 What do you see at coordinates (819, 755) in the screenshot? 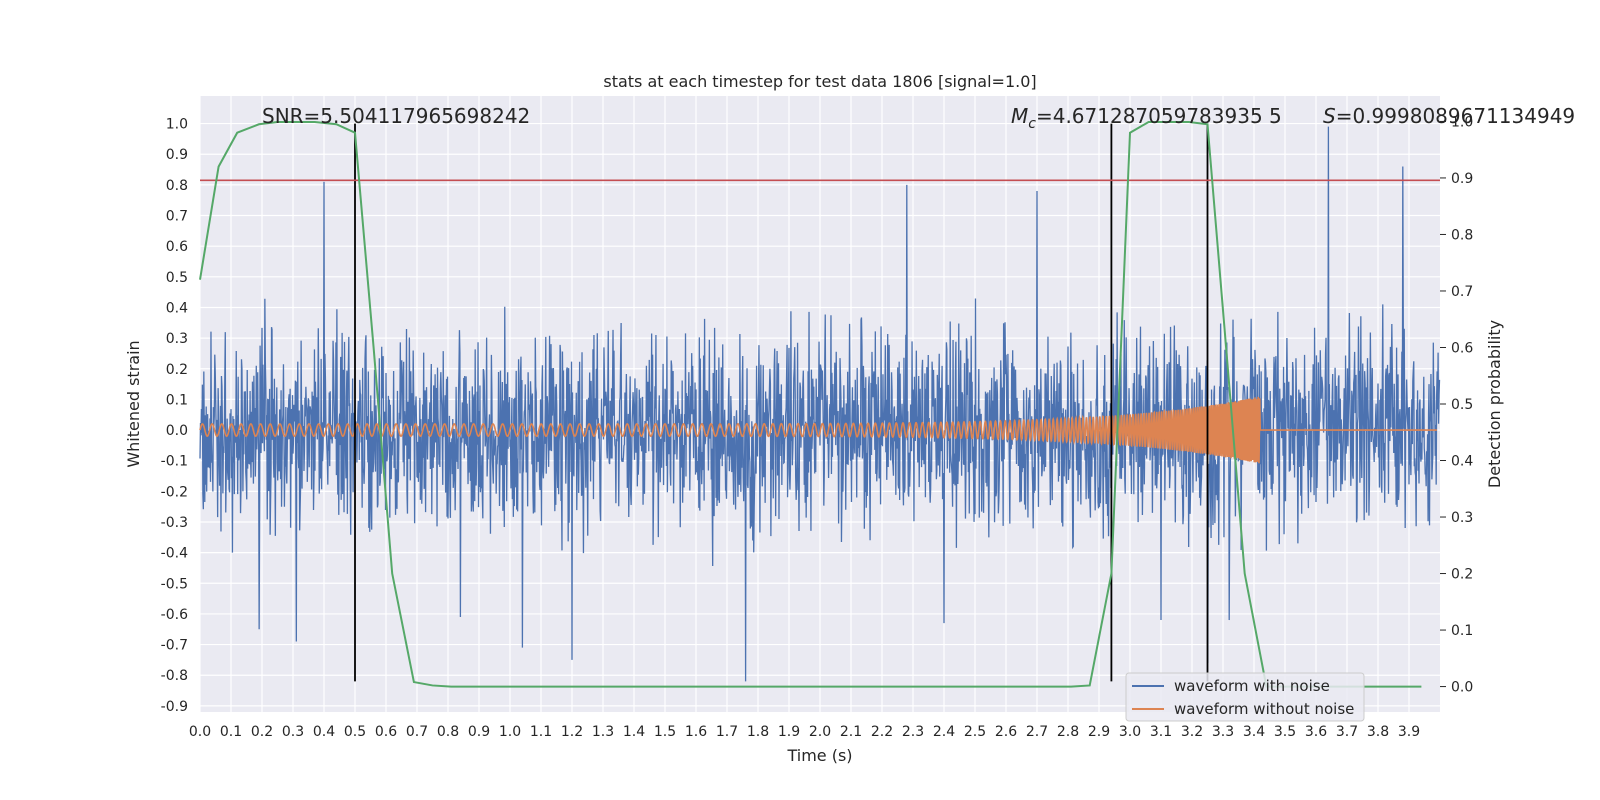
I see `x-axis-label: Time (s)` at bounding box center [819, 755].